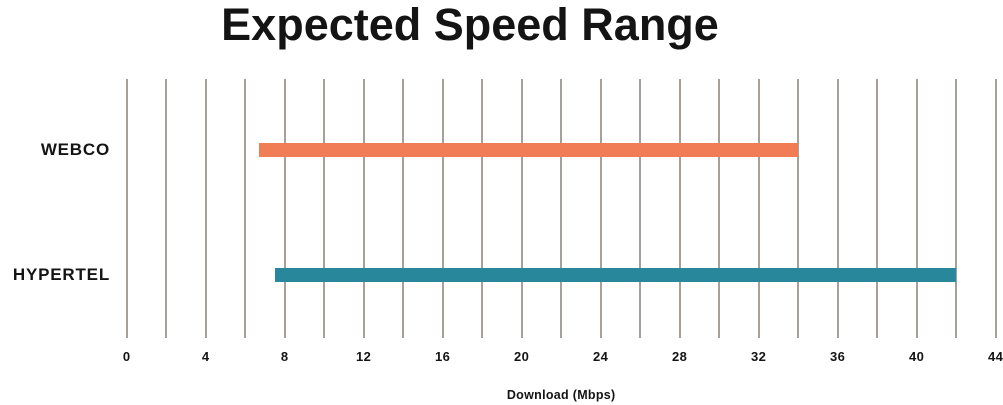 This screenshot has width=1003, height=405. Describe the element at coordinates (916, 356) in the screenshot. I see `x-tick-label: 40` at that location.